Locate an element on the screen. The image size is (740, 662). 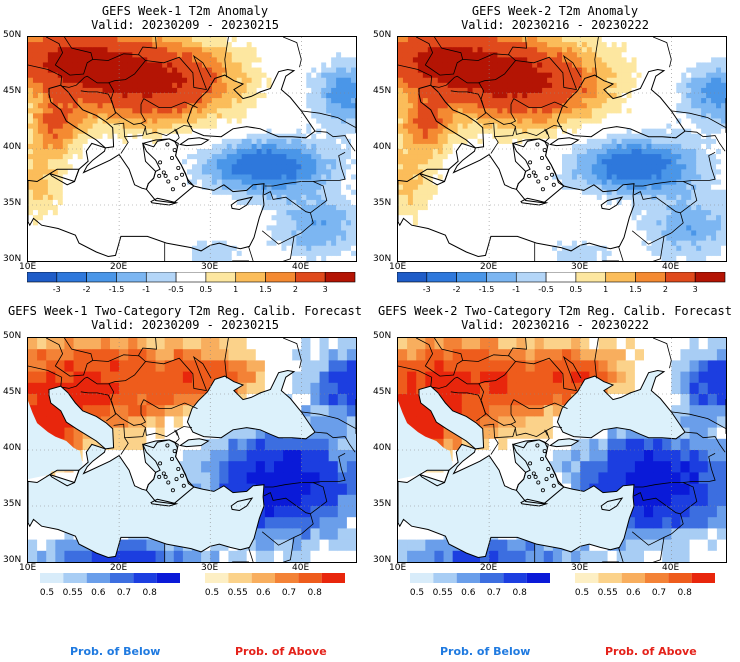
colorbar-tick-label: 1 is located at coordinates (605, 289).